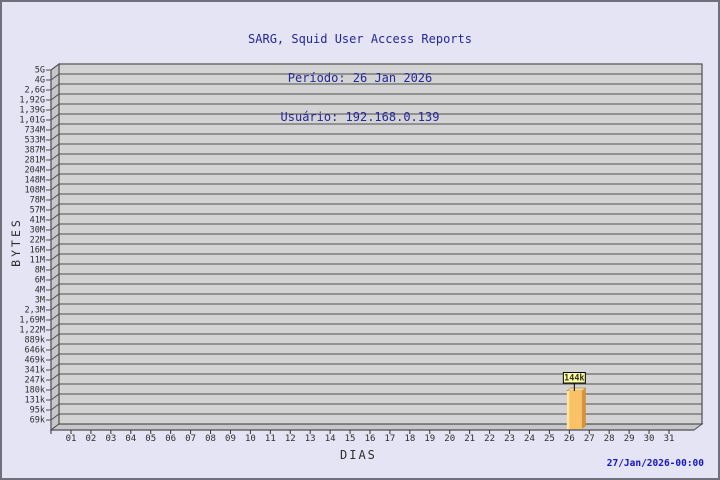 The image size is (720, 480). Describe the element at coordinates (37, 411) in the screenshot. I see `y-tick-label: 95k` at that location.